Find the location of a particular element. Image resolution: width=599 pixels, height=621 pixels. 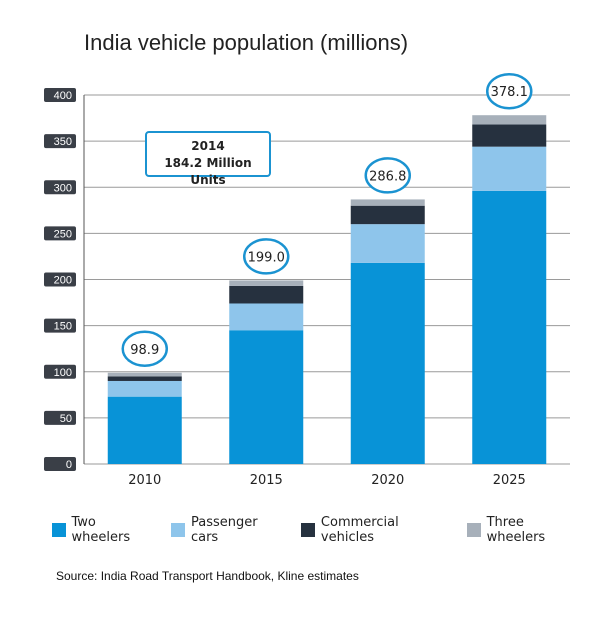

y-tick-label: 50 is located at coordinates (66, 419).